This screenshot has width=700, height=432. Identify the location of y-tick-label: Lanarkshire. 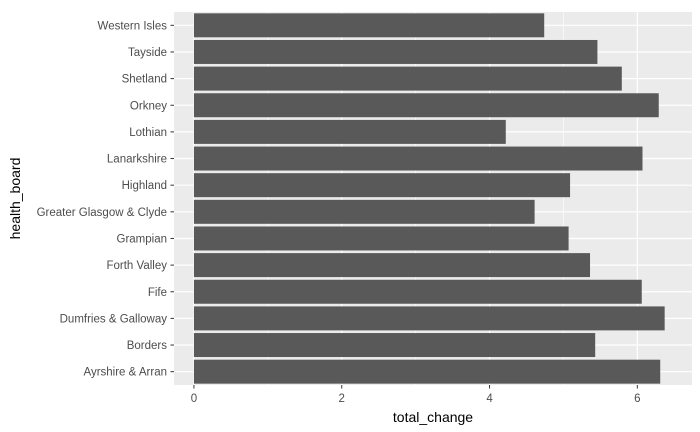
(137, 160).